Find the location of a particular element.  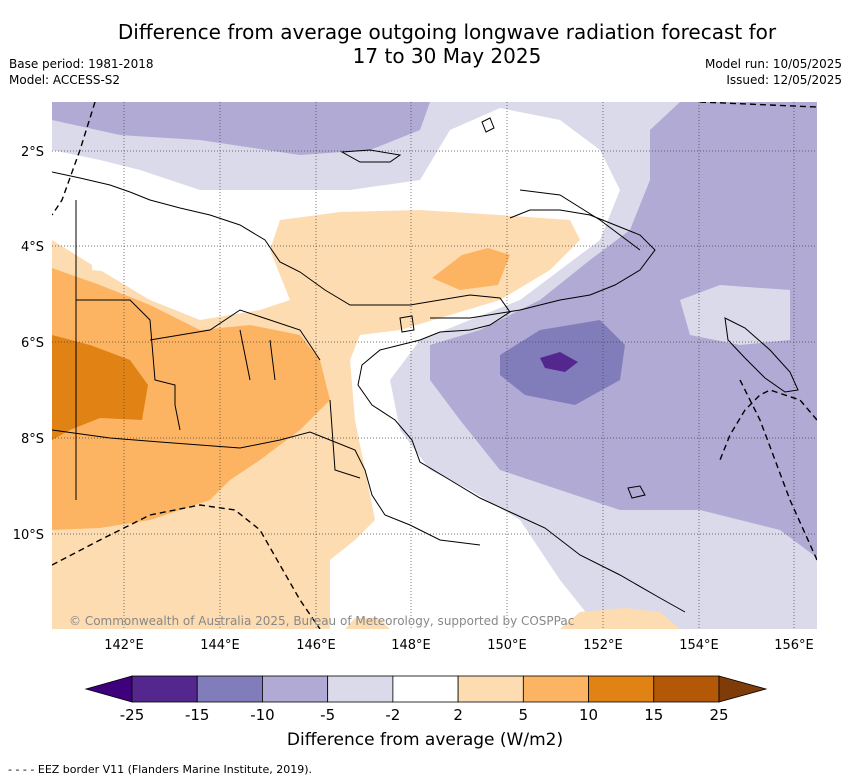

colorbar-tick-label: 2 is located at coordinates (458, 715).